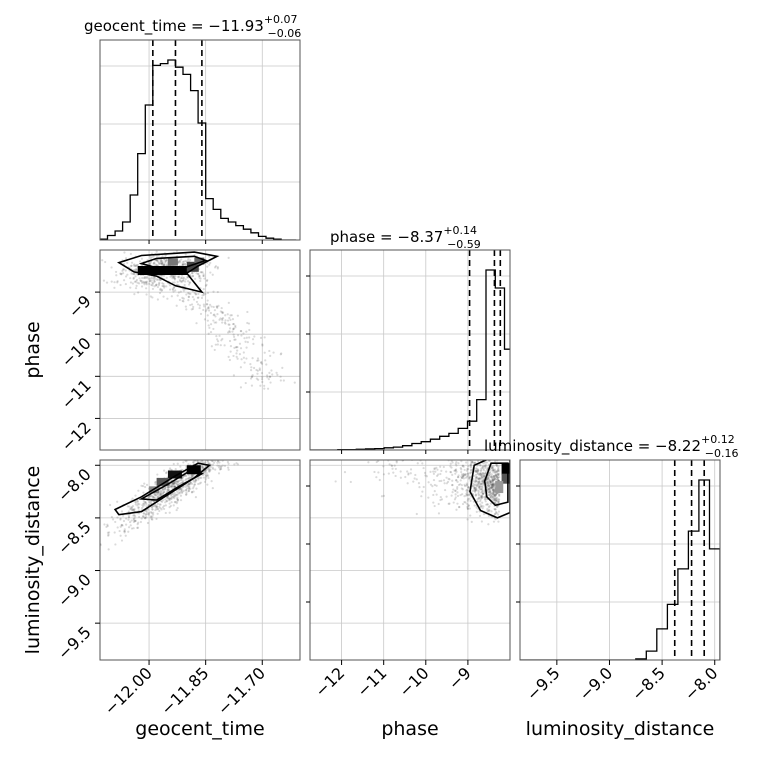 This screenshot has height=760, width=760. What do you see at coordinates (413, 681) in the screenshot?
I see `x-tick-label-phase: −10` at bounding box center [413, 681].